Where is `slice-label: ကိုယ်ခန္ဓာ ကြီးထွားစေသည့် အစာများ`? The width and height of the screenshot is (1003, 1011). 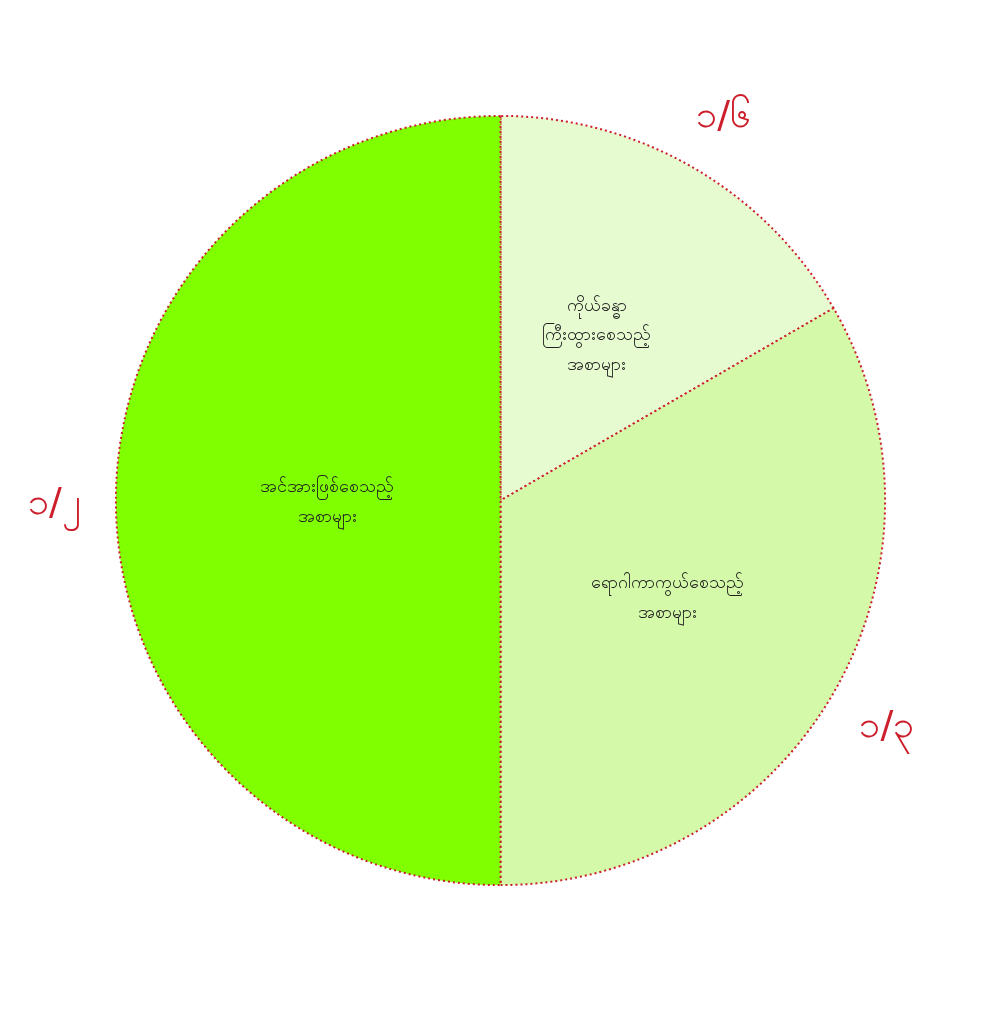
slice-label: ကိုယ်ခန္ဓာ ကြီးထွားစေသည့် အစာများ is located at coordinates (597, 336).